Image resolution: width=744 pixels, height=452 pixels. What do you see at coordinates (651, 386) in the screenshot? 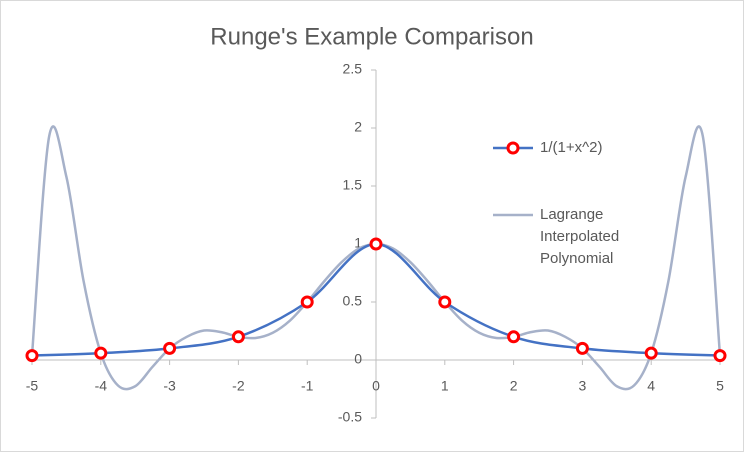
I see `x-tick-label: 4` at bounding box center [651, 386].